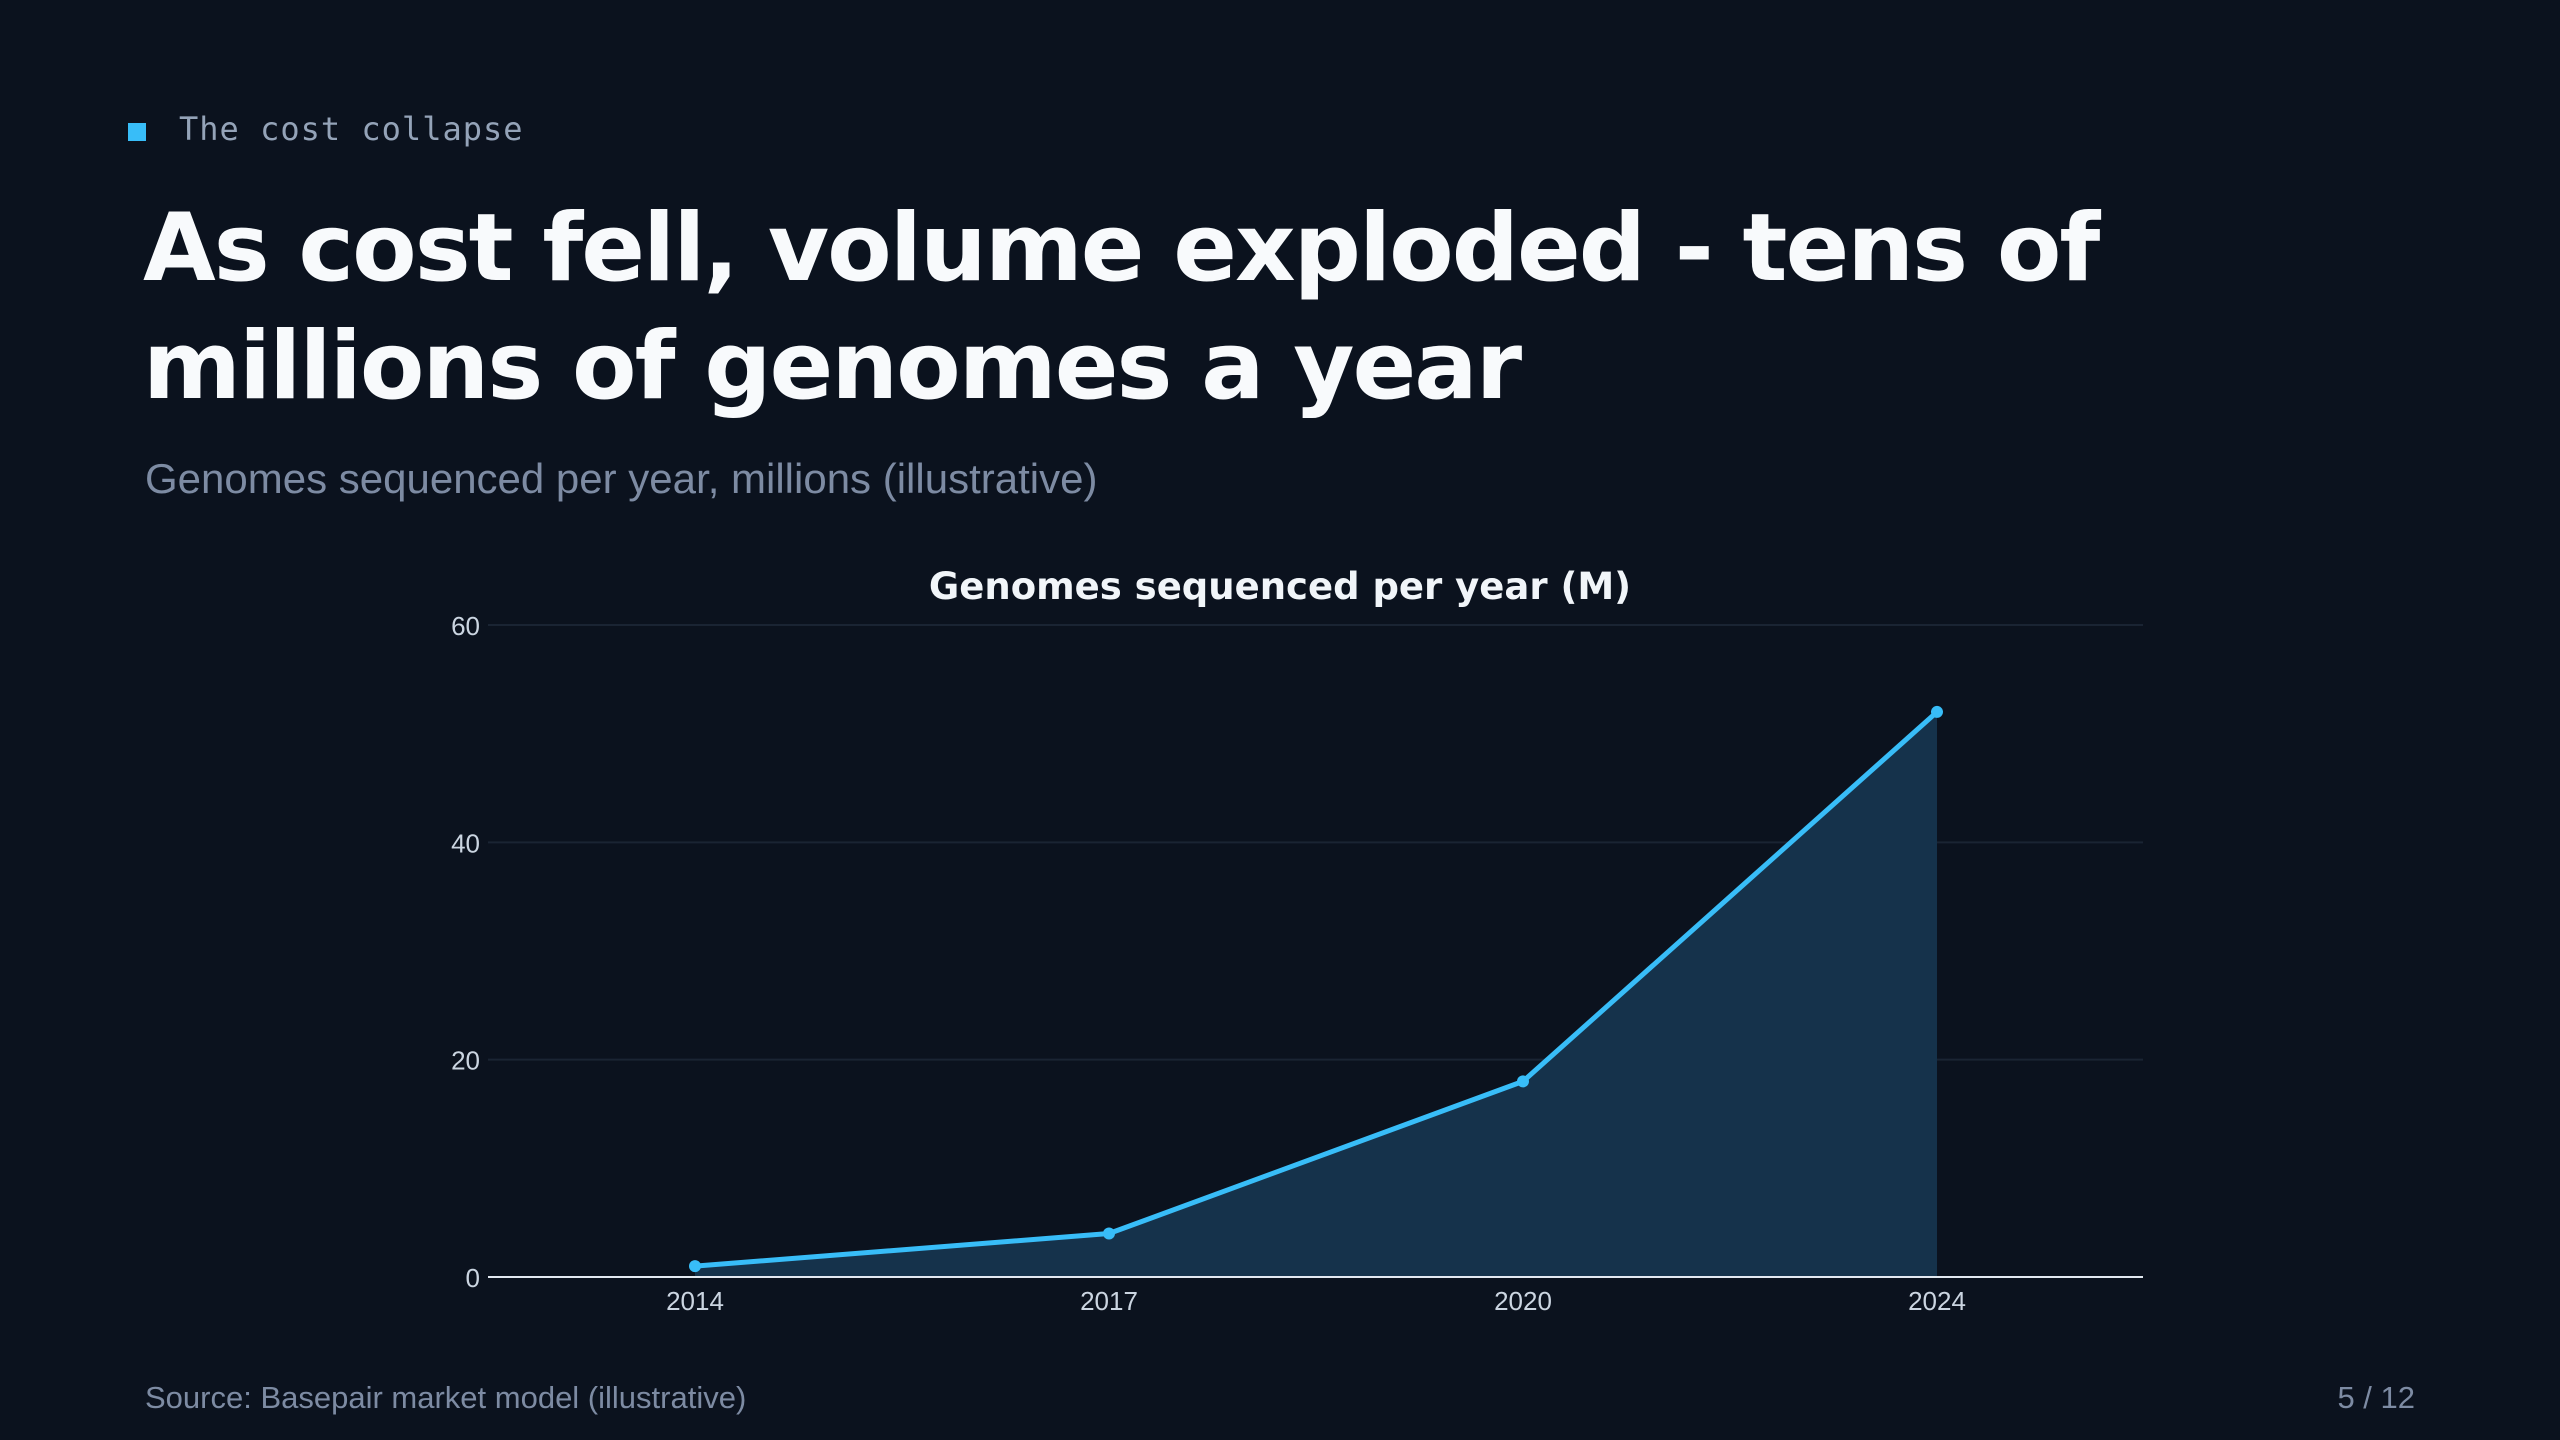  Describe the element at coordinates (695, 1301) in the screenshot. I see `x-tick-label: 2014` at that location.